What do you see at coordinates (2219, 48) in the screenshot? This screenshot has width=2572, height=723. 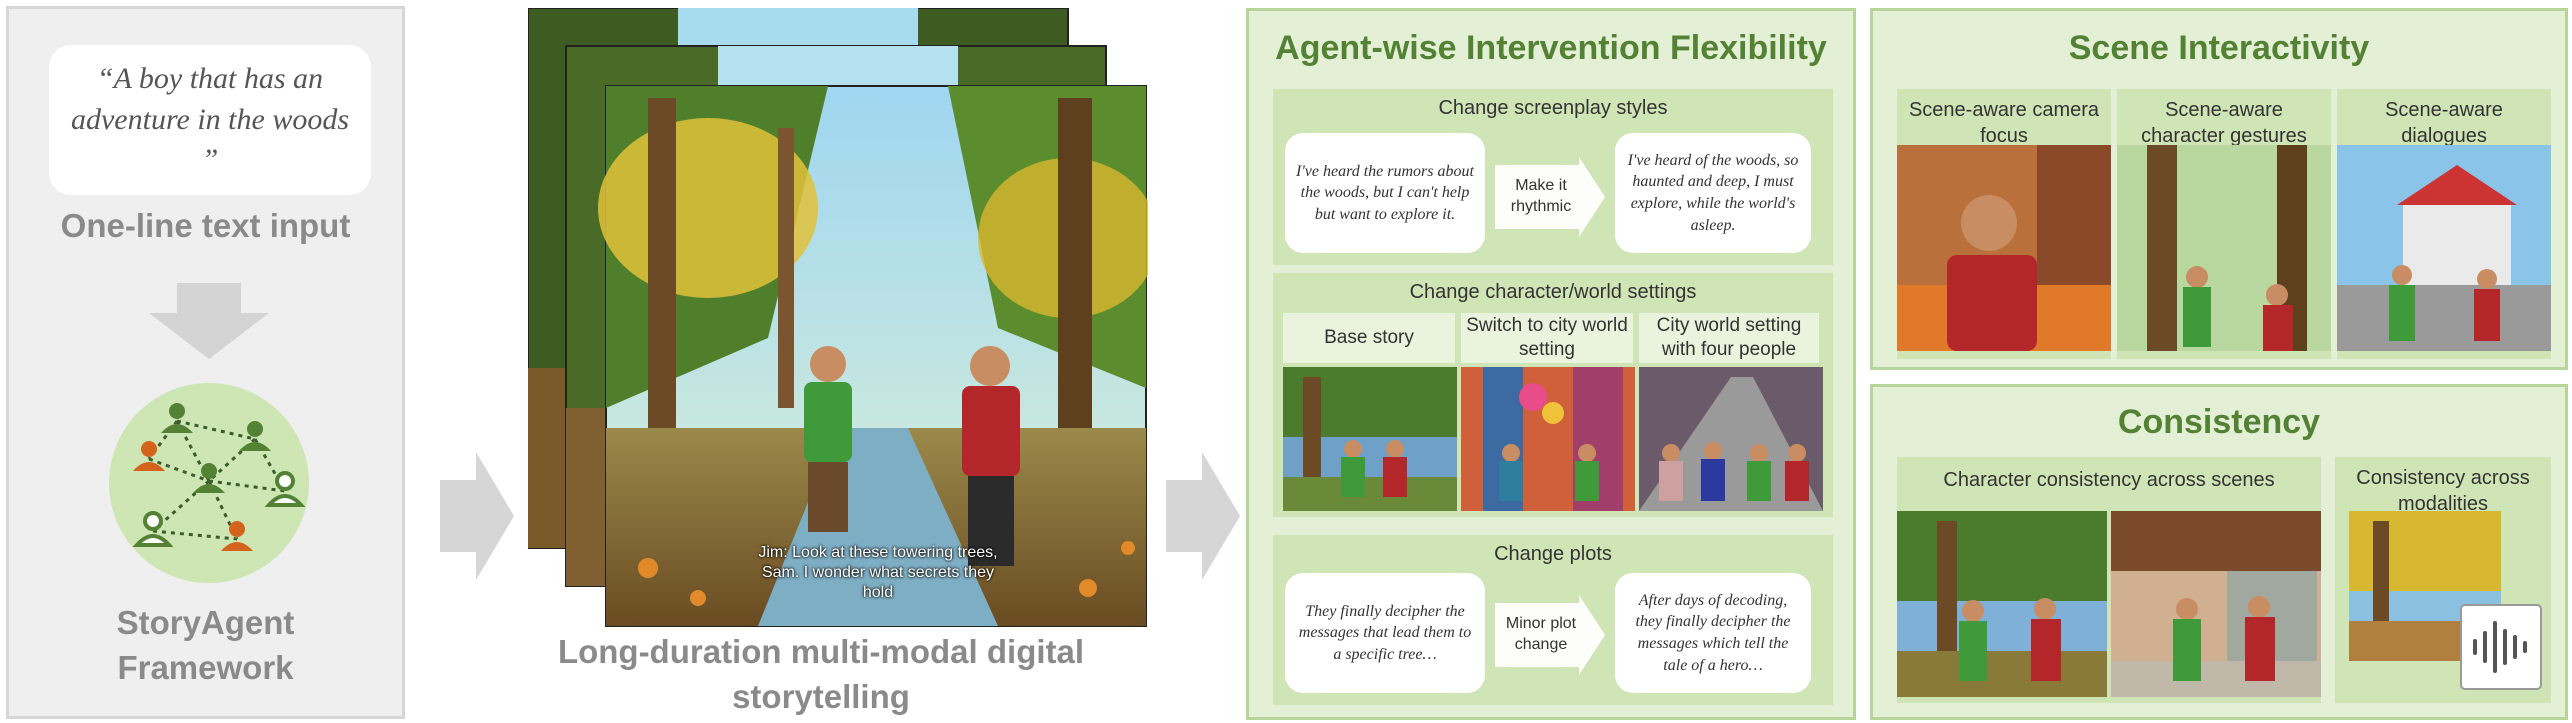 I see `scene-title: Scene Interactivity` at bounding box center [2219, 48].